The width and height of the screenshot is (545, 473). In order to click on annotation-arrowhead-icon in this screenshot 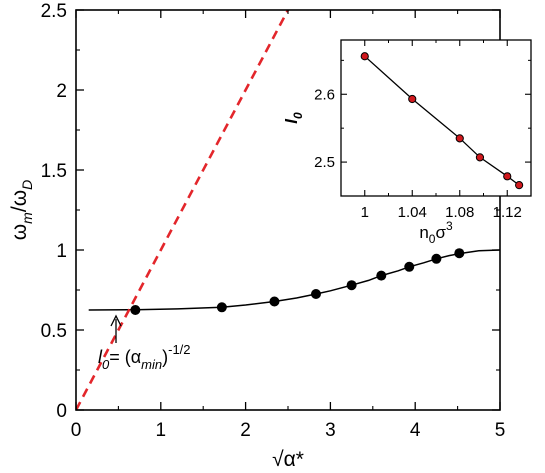, I will do `click(116, 320)`.